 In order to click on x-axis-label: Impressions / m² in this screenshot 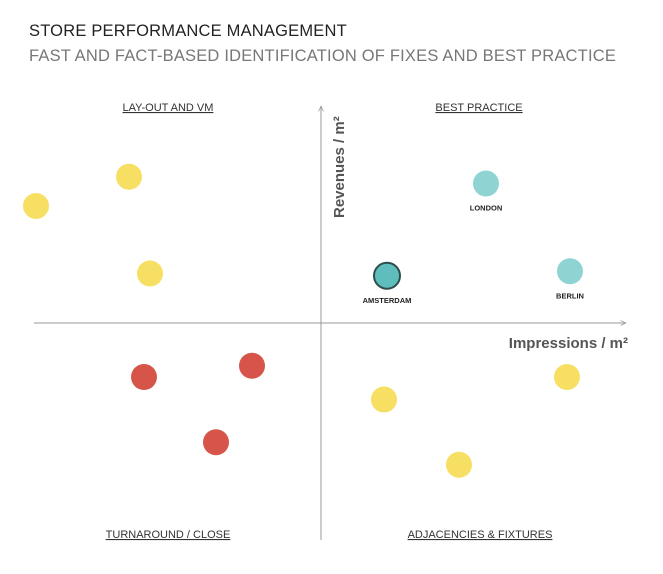, I will do `click(568, 343)`.